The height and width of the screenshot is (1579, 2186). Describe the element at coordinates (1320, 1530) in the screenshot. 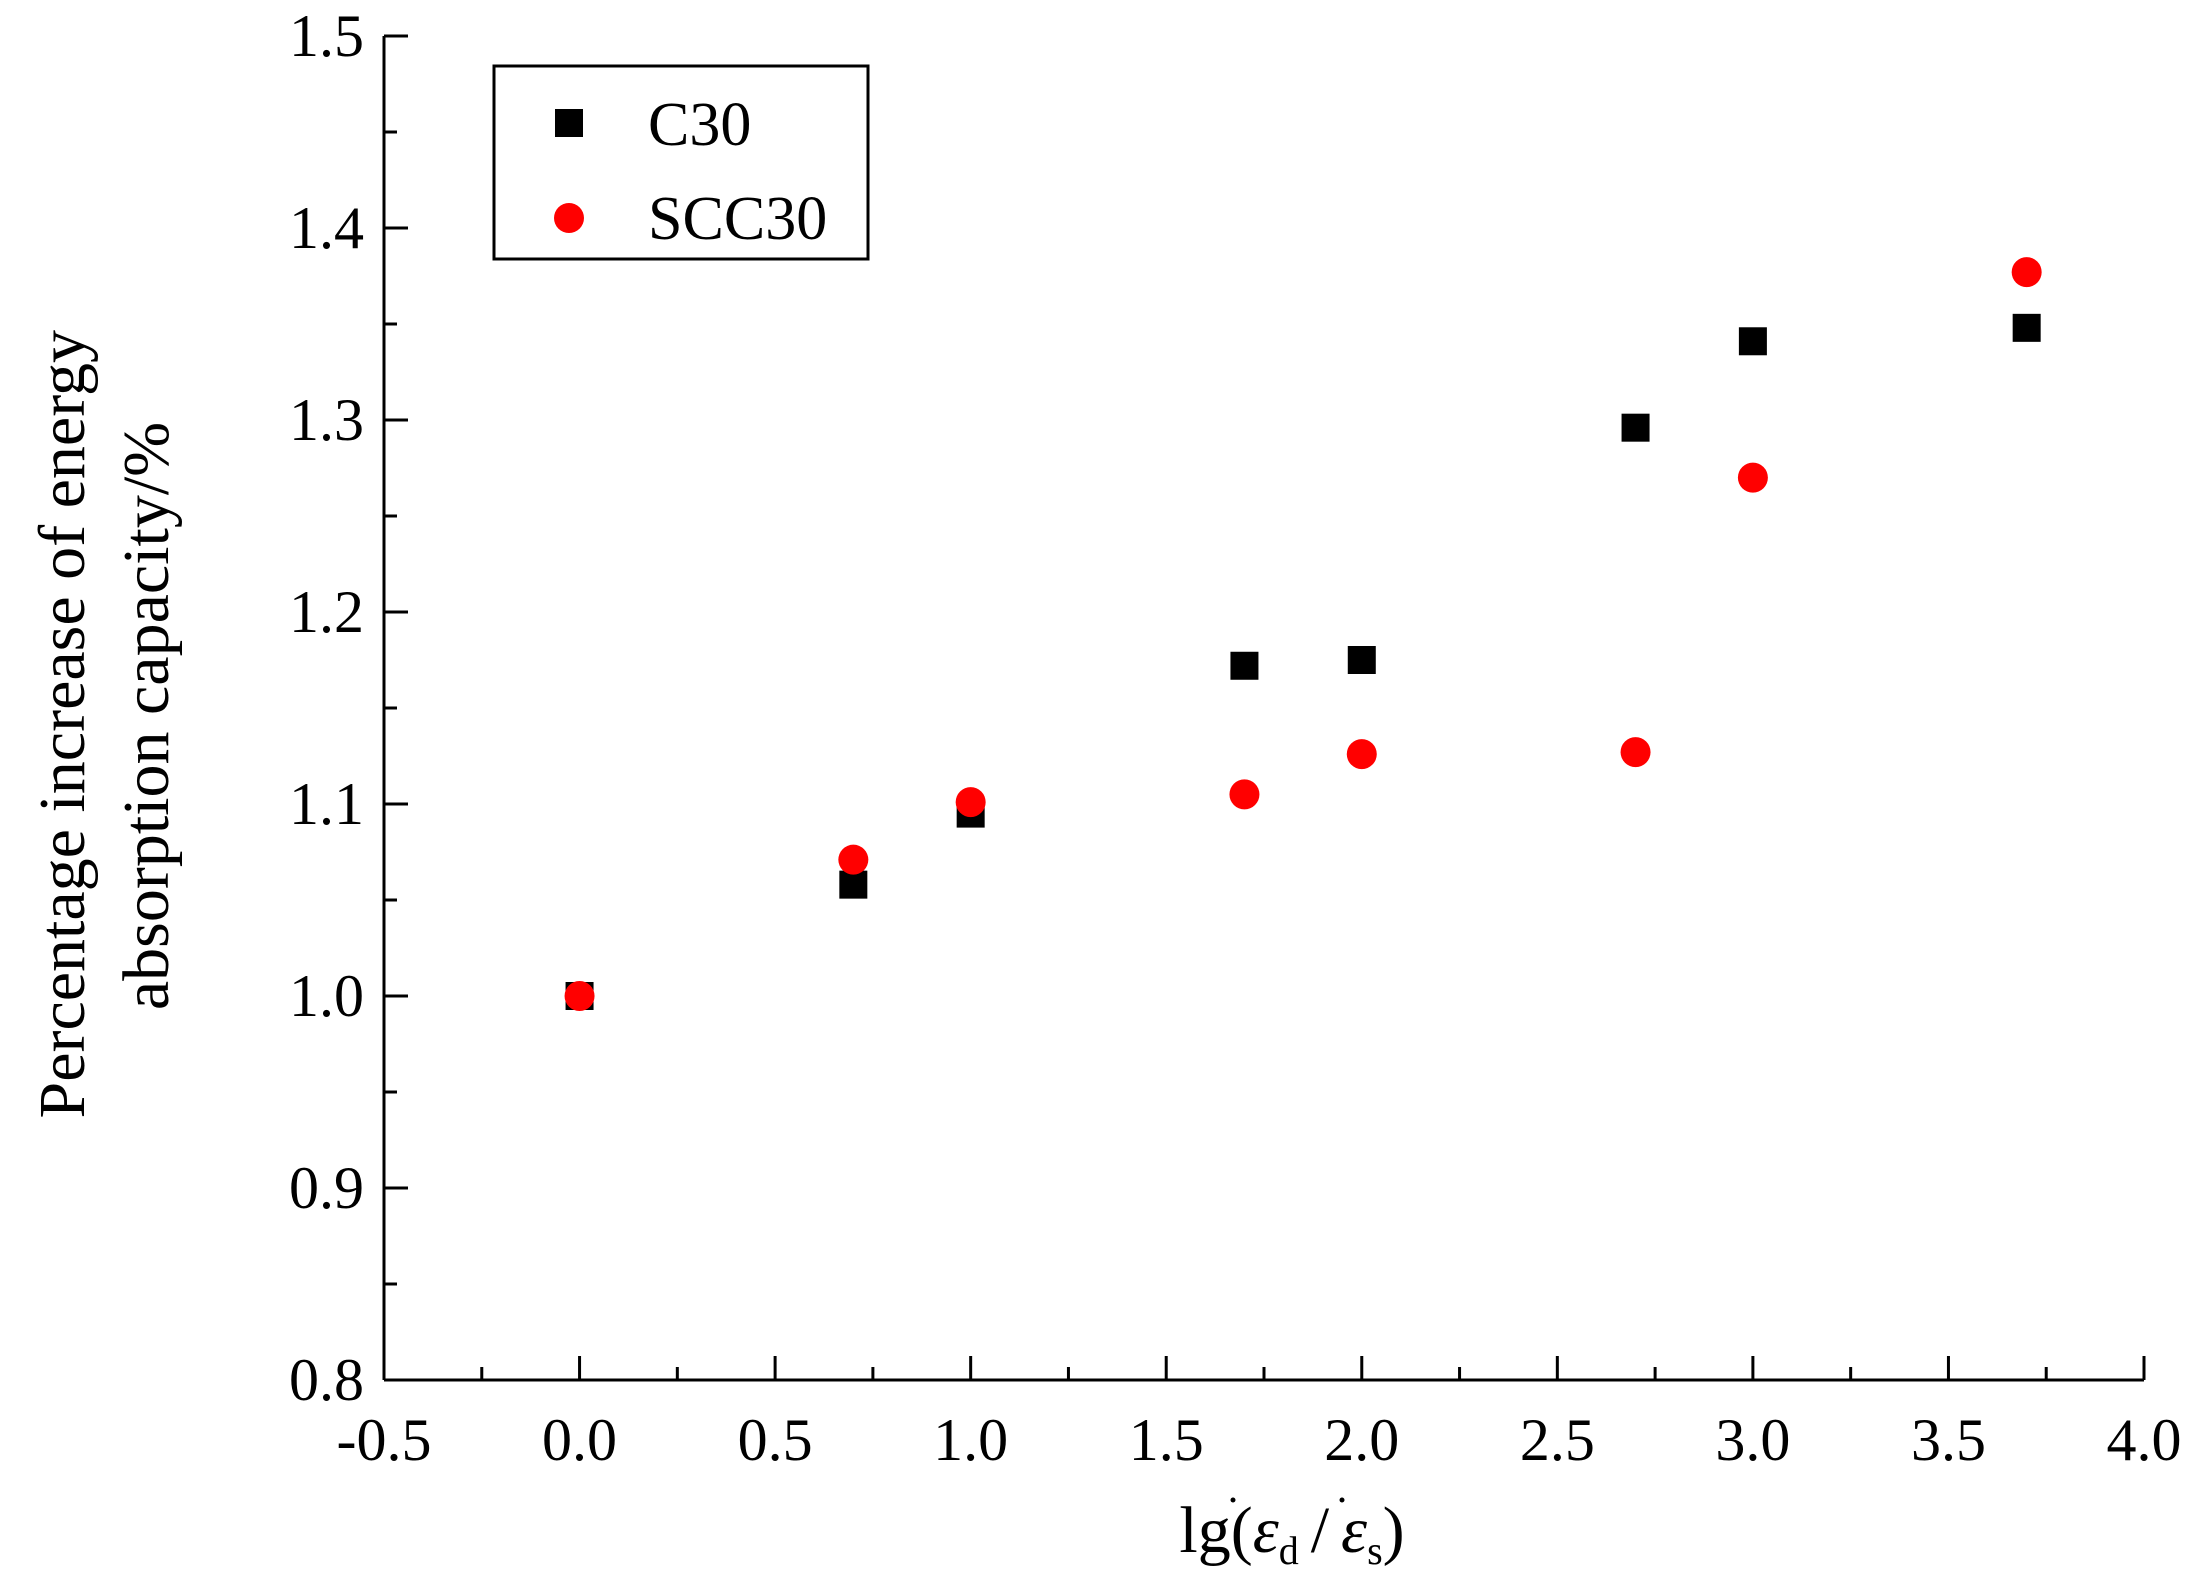

I see `x-axis-title-slash: /` at that location.